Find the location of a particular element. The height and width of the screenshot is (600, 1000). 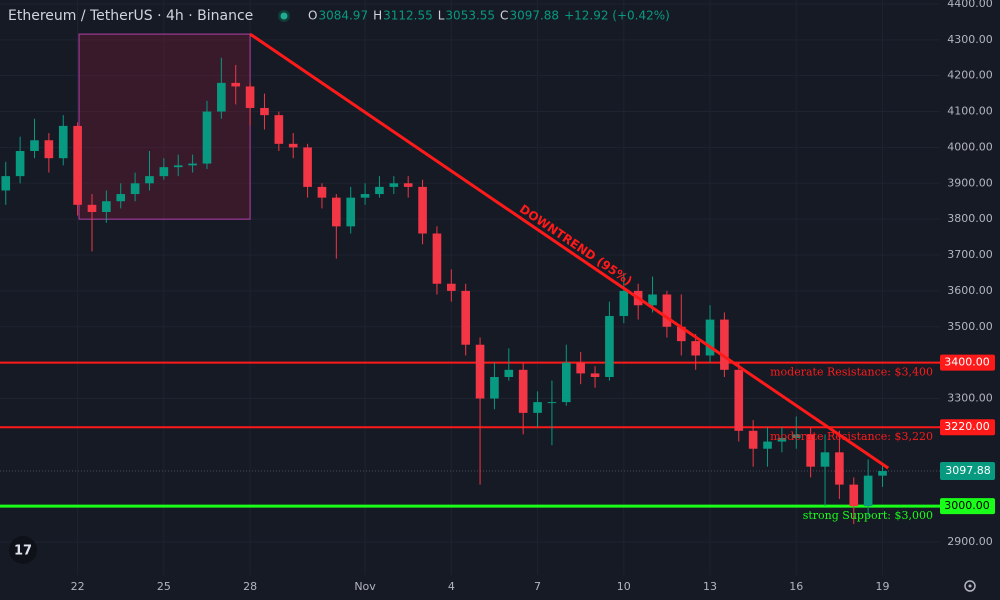

y-tick-label: 3700.00 is located at coordinates (970, 254).